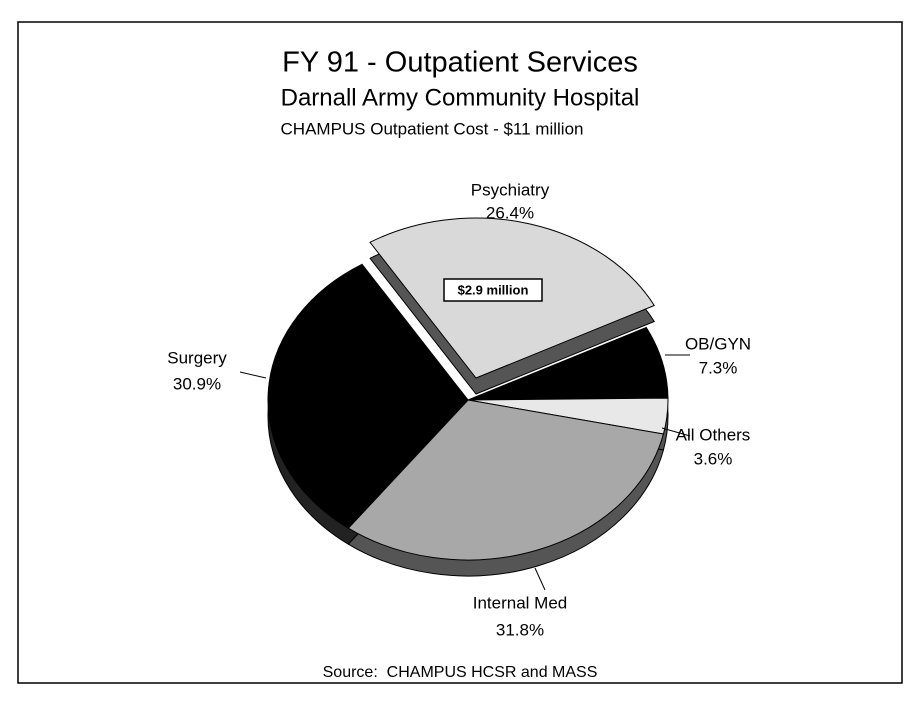  I want to click on annotation: $2.9 million, so click(493, 289).